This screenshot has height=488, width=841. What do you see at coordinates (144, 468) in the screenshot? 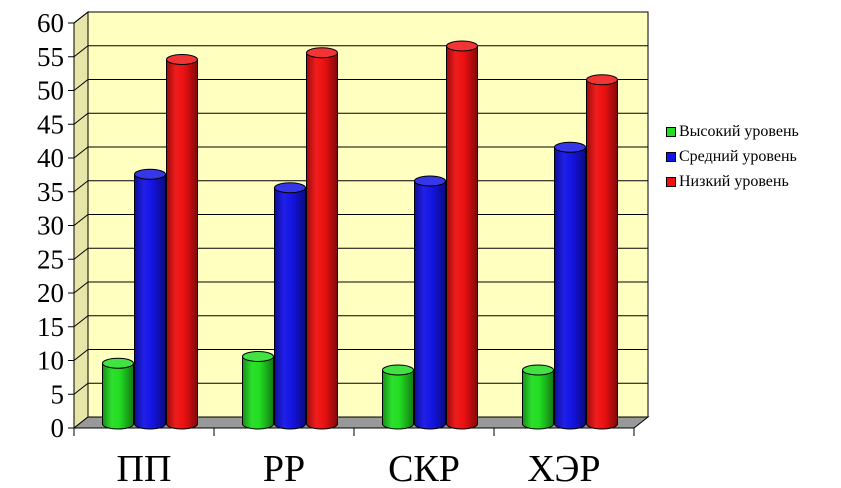
I see `x-tick-label: ПП` at bounding box center [144, 468].